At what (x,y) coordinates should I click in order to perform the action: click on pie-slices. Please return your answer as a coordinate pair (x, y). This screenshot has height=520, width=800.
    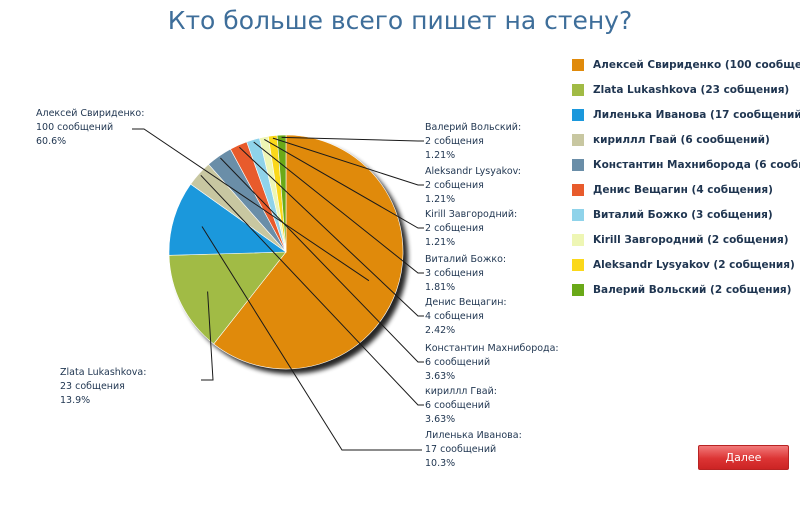
    Looking at the image, I should click on (286, 252).